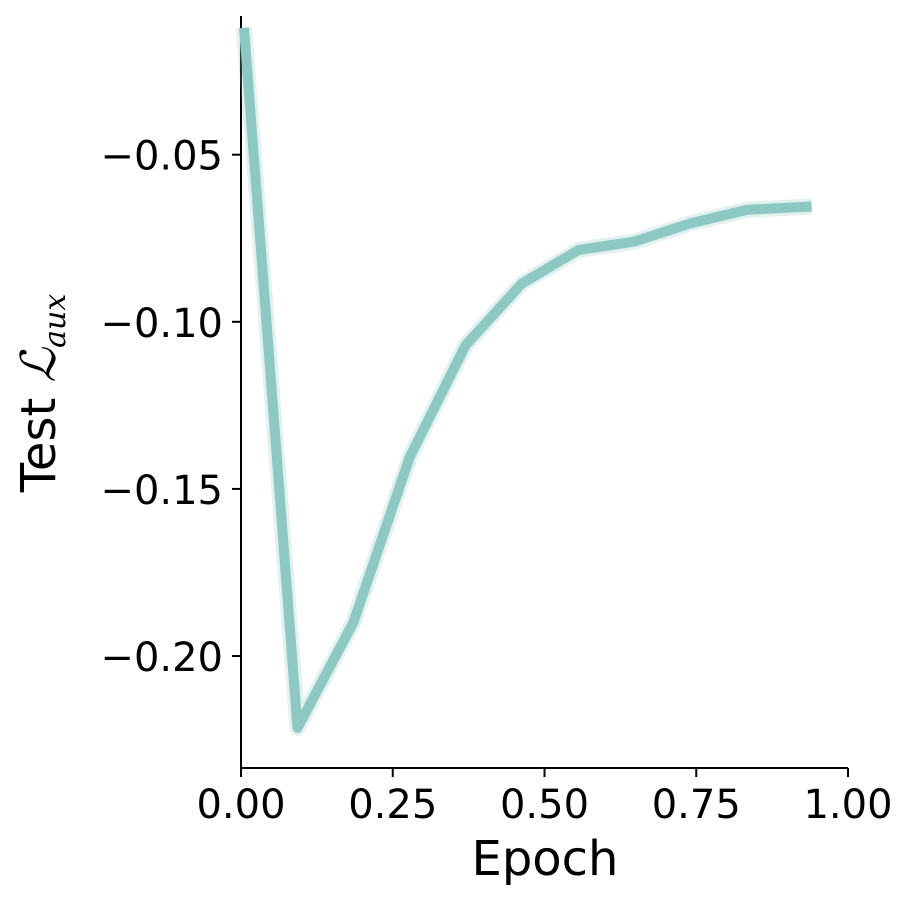 The image size is (914, 901). Describe the element at coordinates (161, 157) in the screenshot. I see `y-tick-label: −0.05` at that location.